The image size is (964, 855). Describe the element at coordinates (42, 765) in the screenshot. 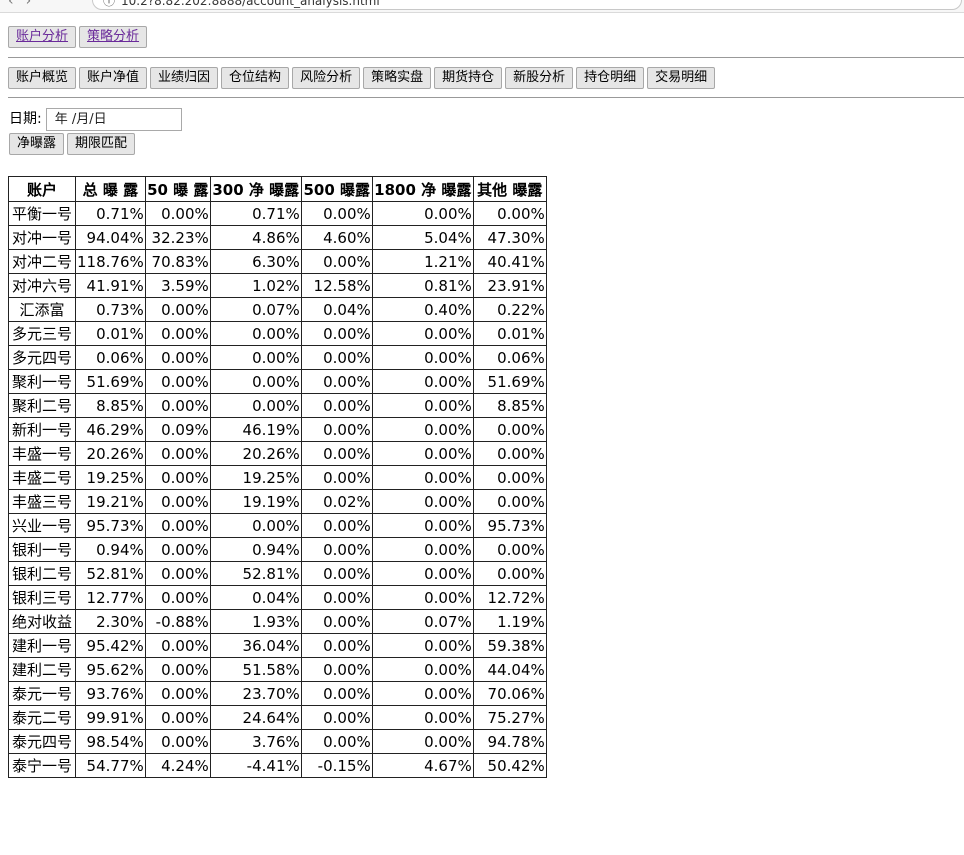

I see `cell-account: 泰宁一号` at that location.